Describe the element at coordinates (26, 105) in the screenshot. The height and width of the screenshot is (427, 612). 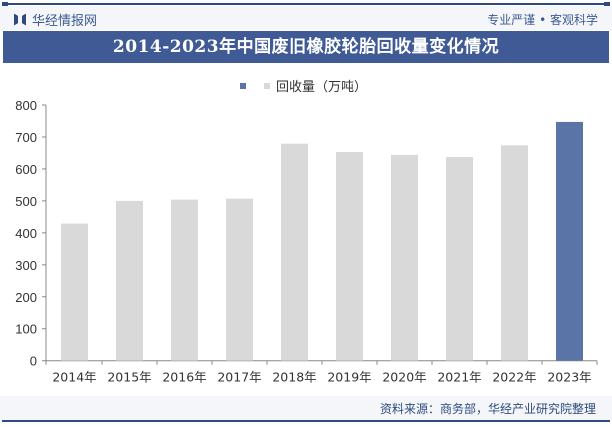
I see `y-tick-label: 800` at that location.